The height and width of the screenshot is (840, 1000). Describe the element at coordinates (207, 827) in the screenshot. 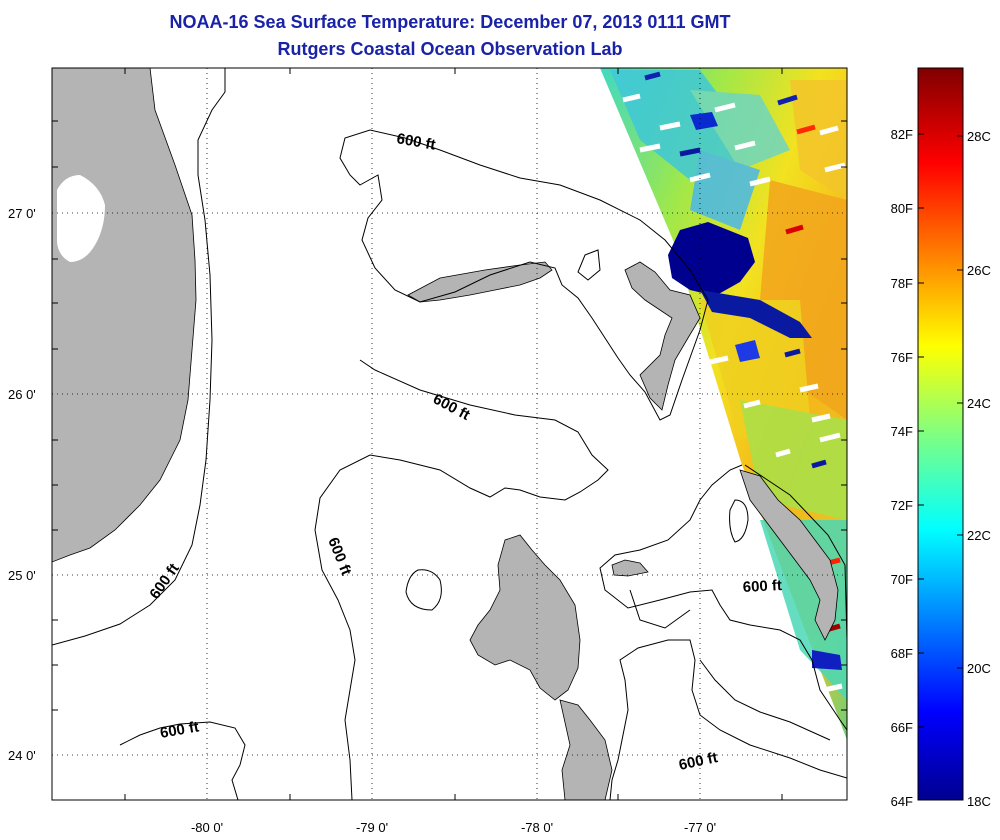

I see `lon-label-80: -80 0'` at that location.